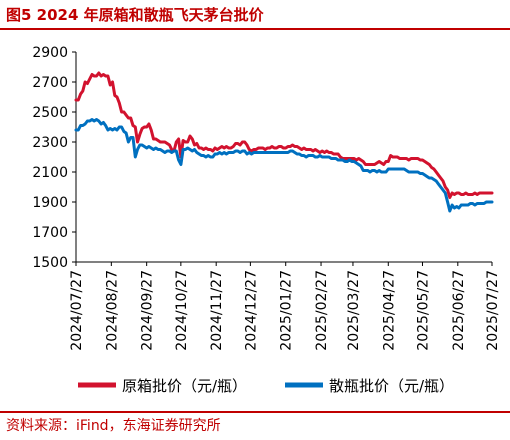  I want to click on y-tick-label: 1700, so click(50, 233).